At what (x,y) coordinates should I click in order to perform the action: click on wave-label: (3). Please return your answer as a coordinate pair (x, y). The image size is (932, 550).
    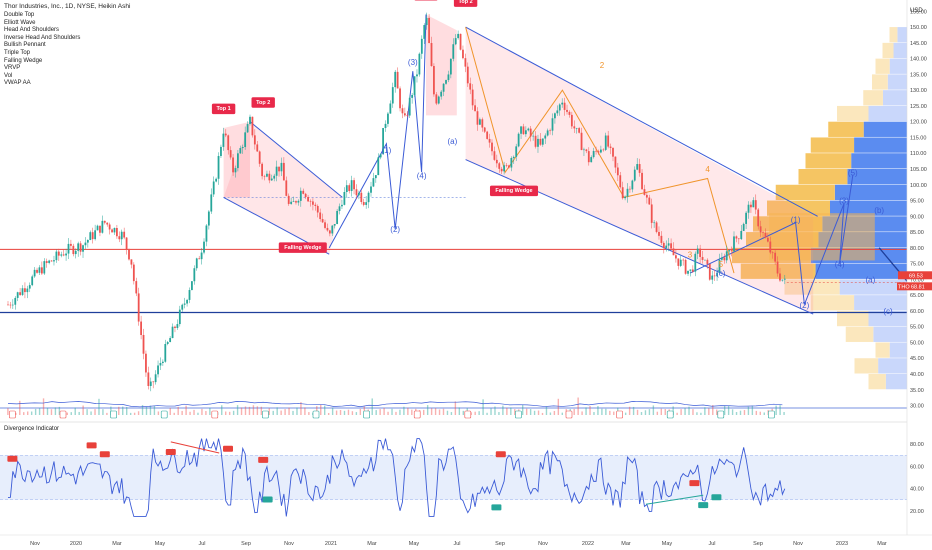
    Looking at the image, I should click on (413, 62).